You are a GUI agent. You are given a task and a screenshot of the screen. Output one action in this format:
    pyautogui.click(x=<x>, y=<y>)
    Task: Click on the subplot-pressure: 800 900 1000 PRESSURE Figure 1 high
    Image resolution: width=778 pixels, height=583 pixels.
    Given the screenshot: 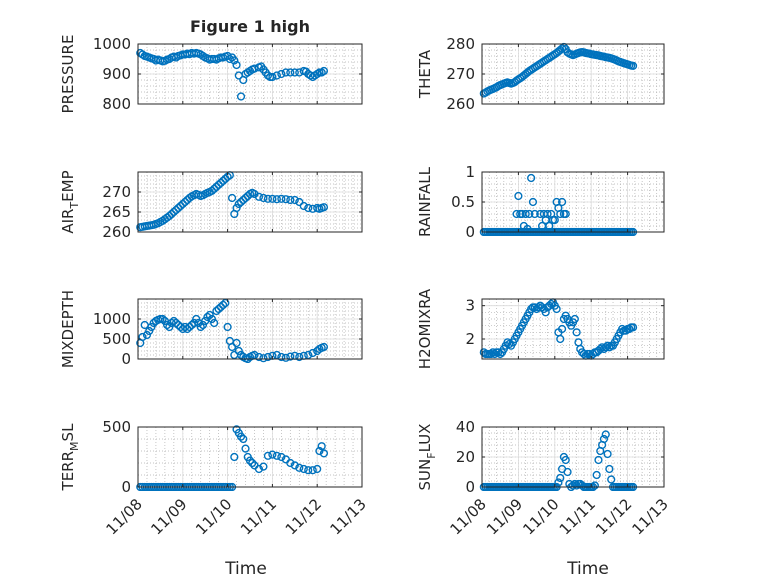 What is the action you would take?
    pyautogui.click(x=211, y=65)
    